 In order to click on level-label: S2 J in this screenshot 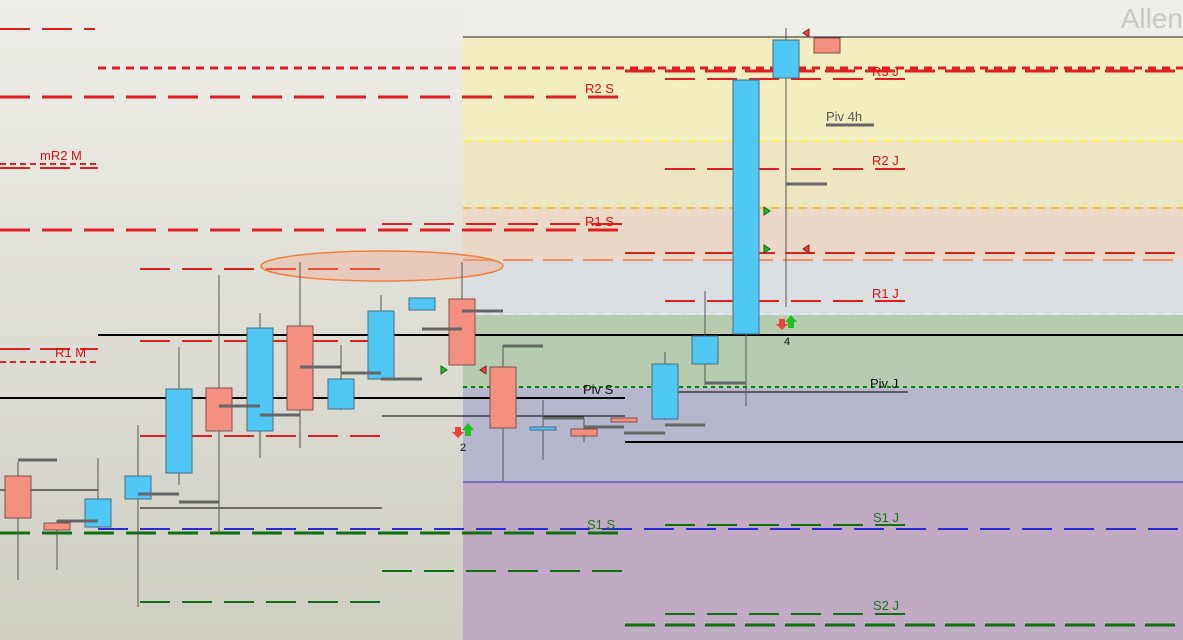, I will do `click(886, 605)`.